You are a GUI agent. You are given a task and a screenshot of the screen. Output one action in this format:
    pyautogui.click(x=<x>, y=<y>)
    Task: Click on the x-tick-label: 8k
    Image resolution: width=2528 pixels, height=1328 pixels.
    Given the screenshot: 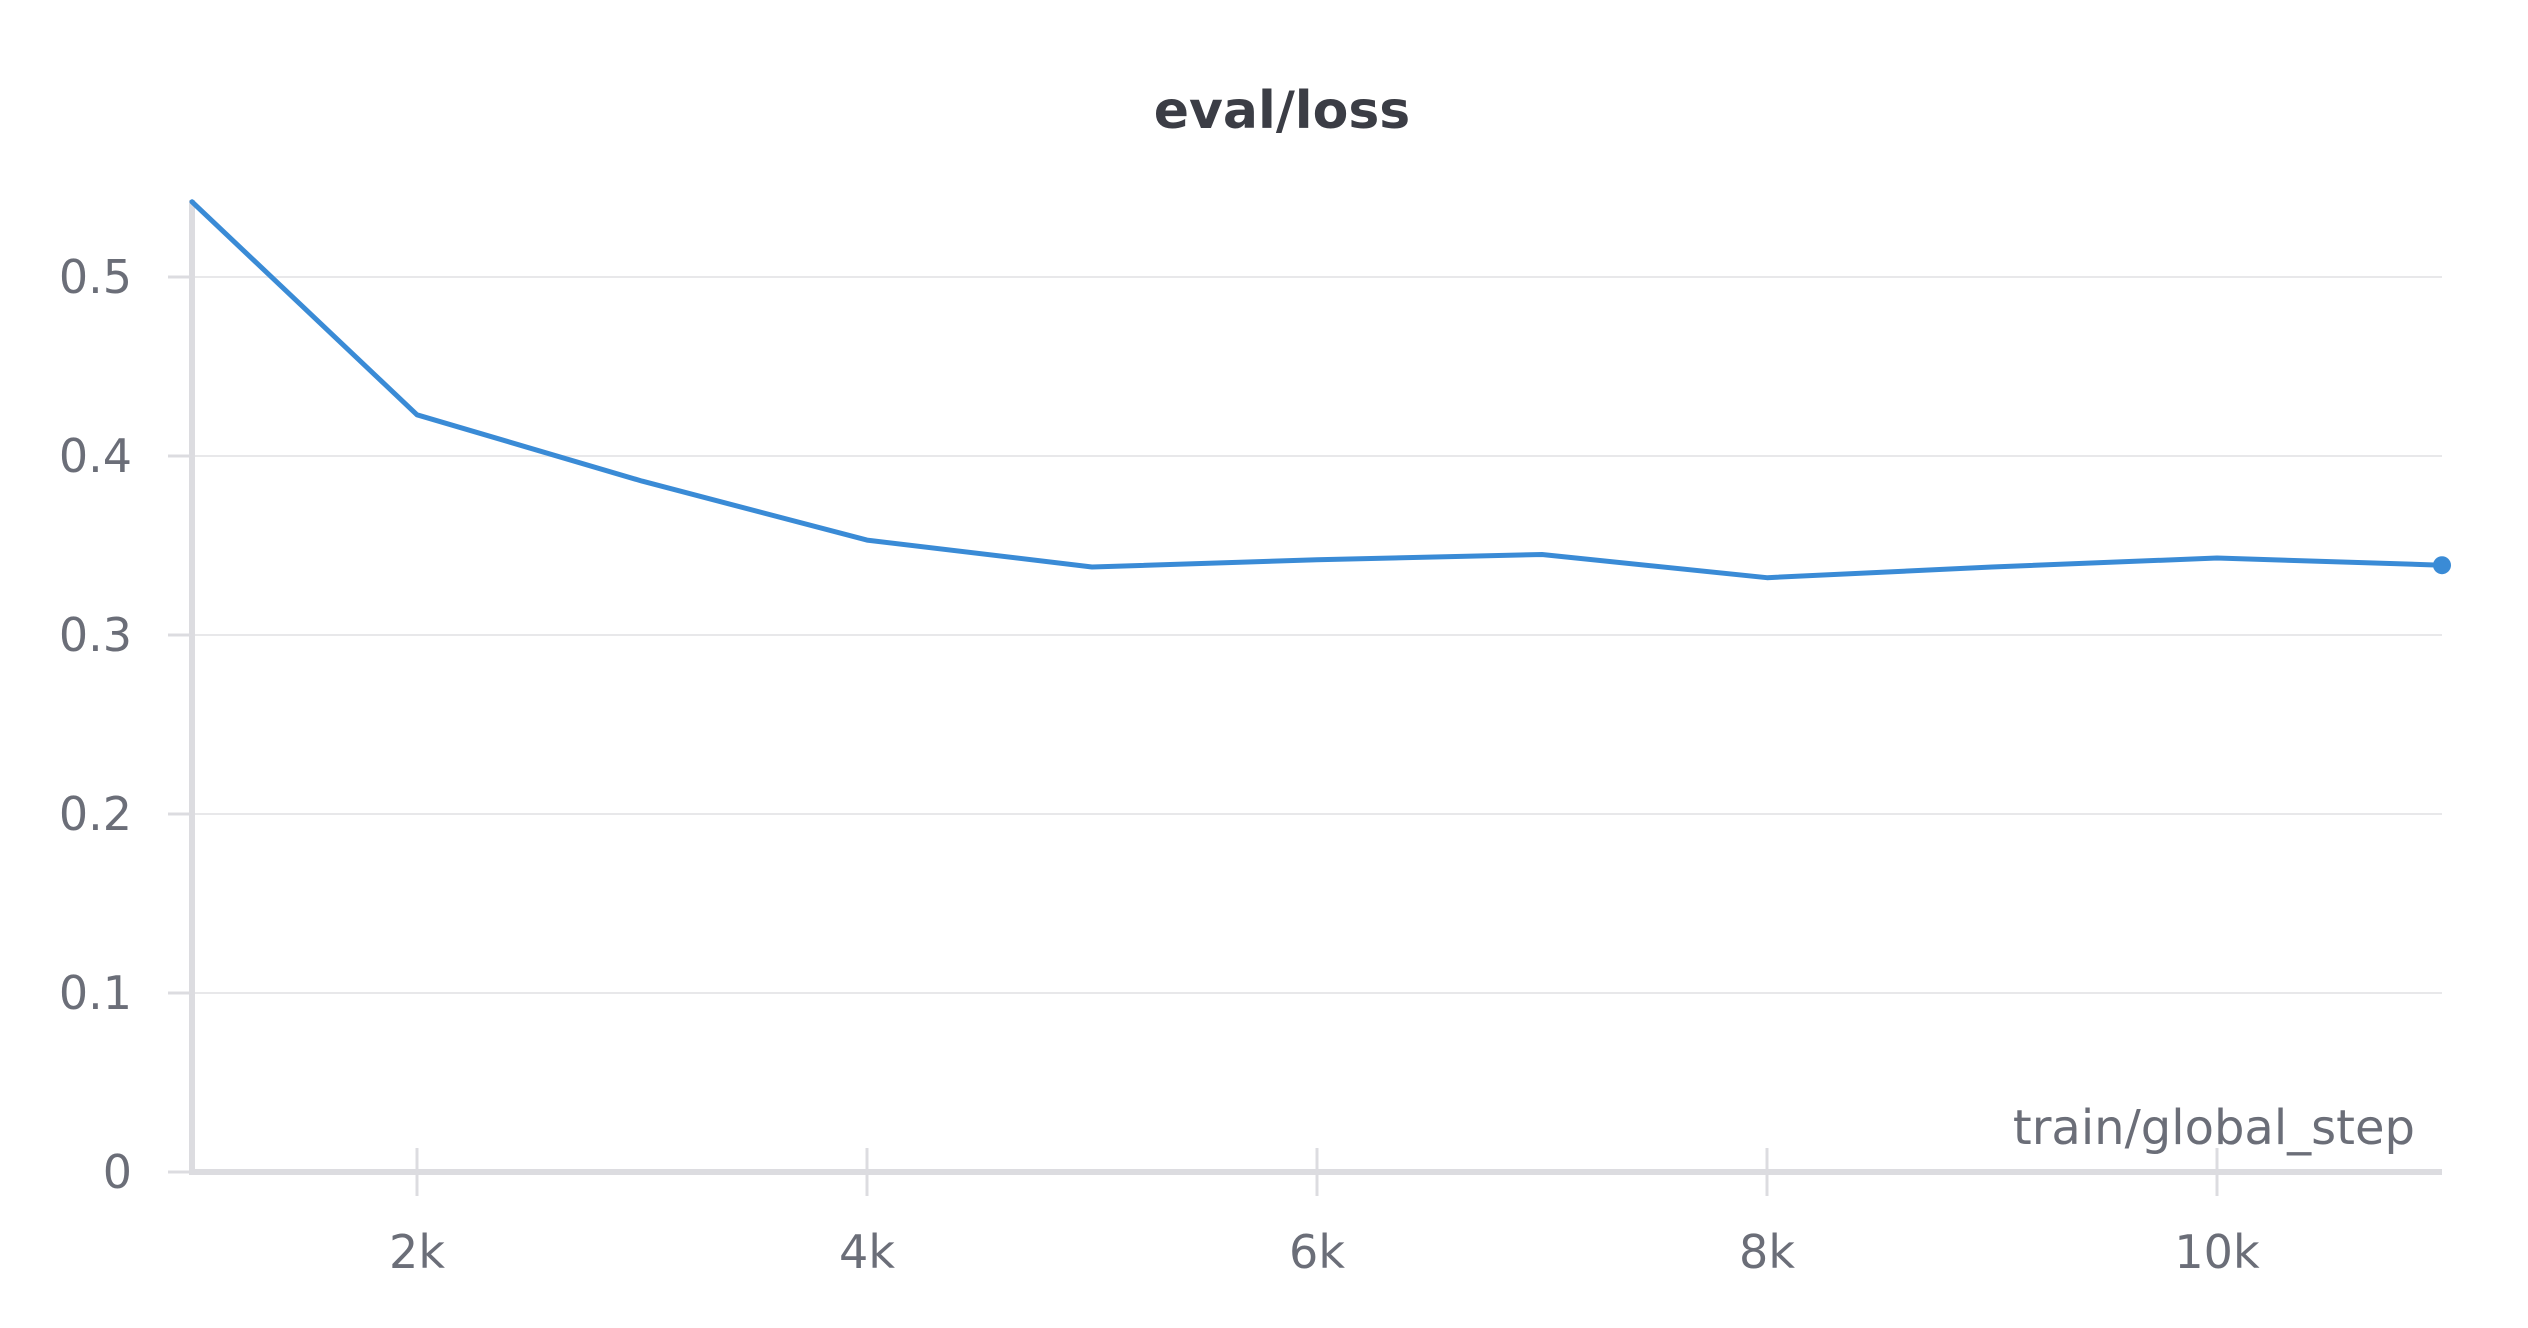 What is the action you would take?
    pyautogui.click(x=1767, y=1252)
    